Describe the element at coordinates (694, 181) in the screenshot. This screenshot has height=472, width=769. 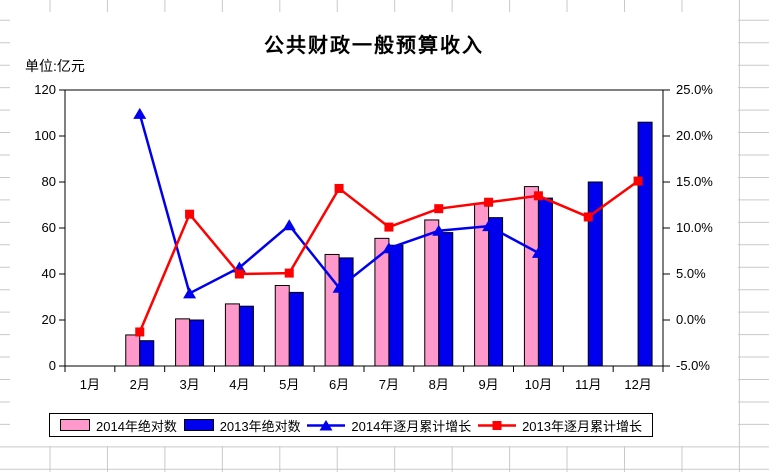
I see `right-axis-tick-label: 15.0%` at that location.